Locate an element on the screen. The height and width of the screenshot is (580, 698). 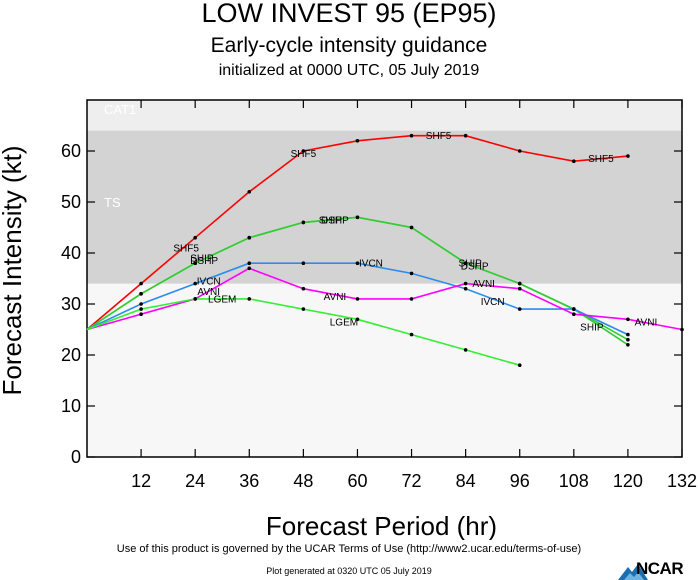
y-tick-label: 50 is located at coordinates (71, 202).